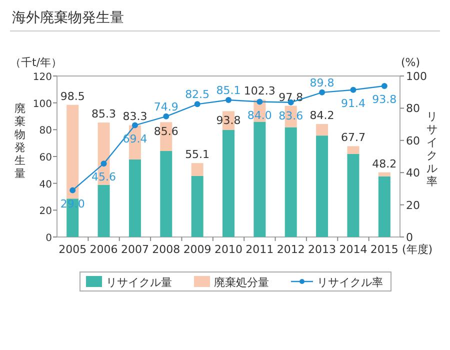 The width and height of the screenshot is (450, 350). Describe the element at coordinates (135, 117) in the screenshot. I see `total-label: 83.3` at that location.